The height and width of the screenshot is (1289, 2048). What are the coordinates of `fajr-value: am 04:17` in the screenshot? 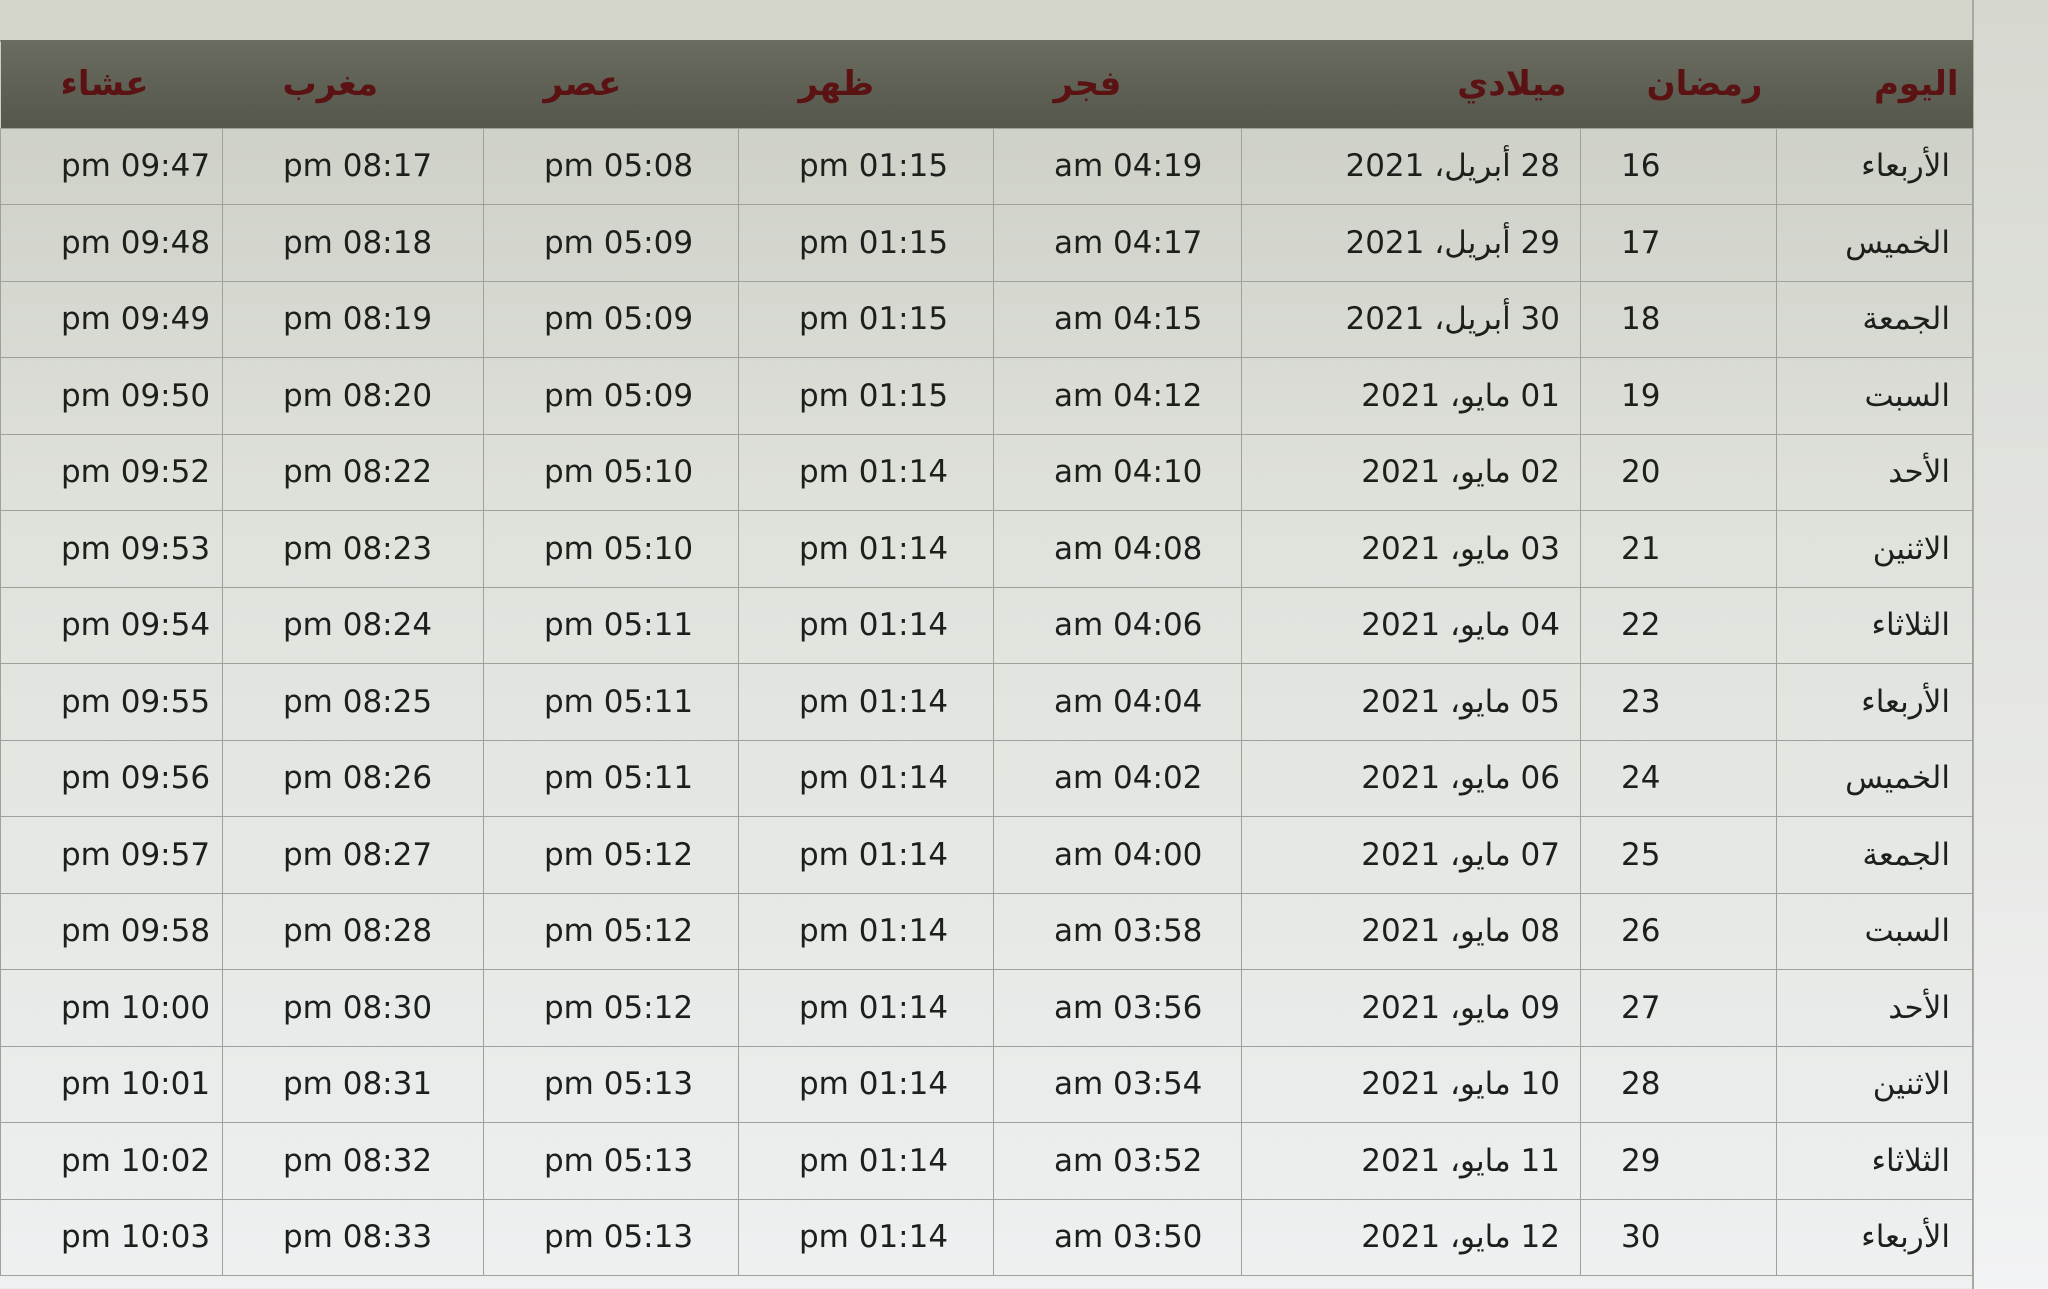 It's located at (1128, 242).